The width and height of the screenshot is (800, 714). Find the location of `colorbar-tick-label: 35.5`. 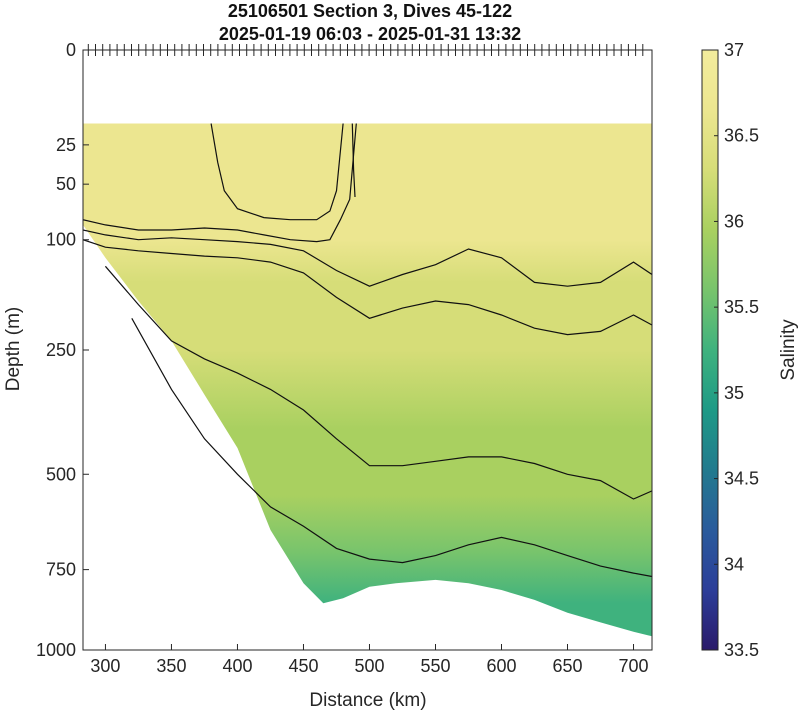

colorbar-tick-label: 35.5 is located at coordinates (741, 307).